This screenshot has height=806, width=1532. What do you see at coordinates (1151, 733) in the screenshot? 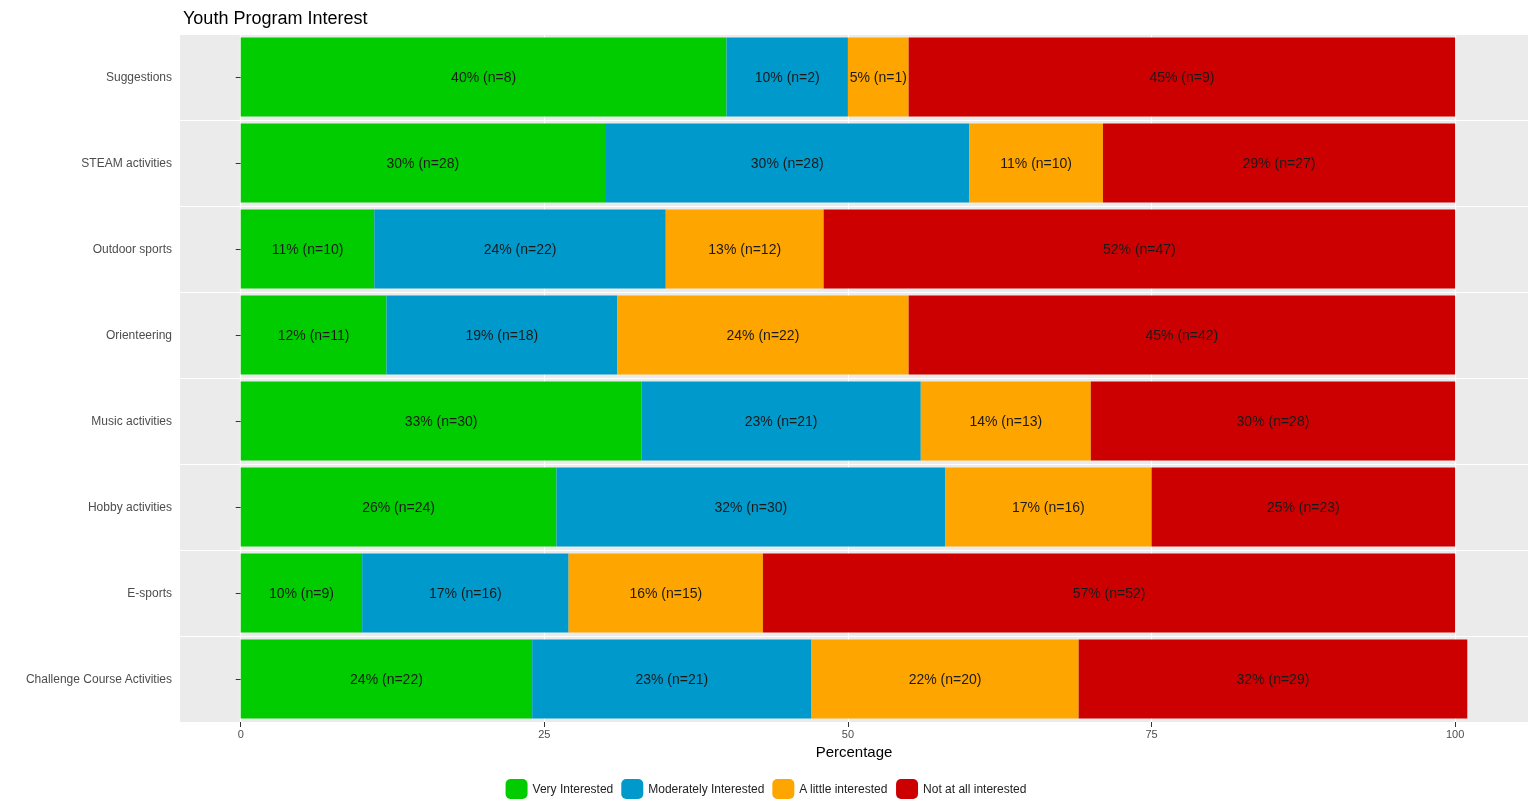
I see `x-tick-label: 75` at bounding box center [1151, 733].